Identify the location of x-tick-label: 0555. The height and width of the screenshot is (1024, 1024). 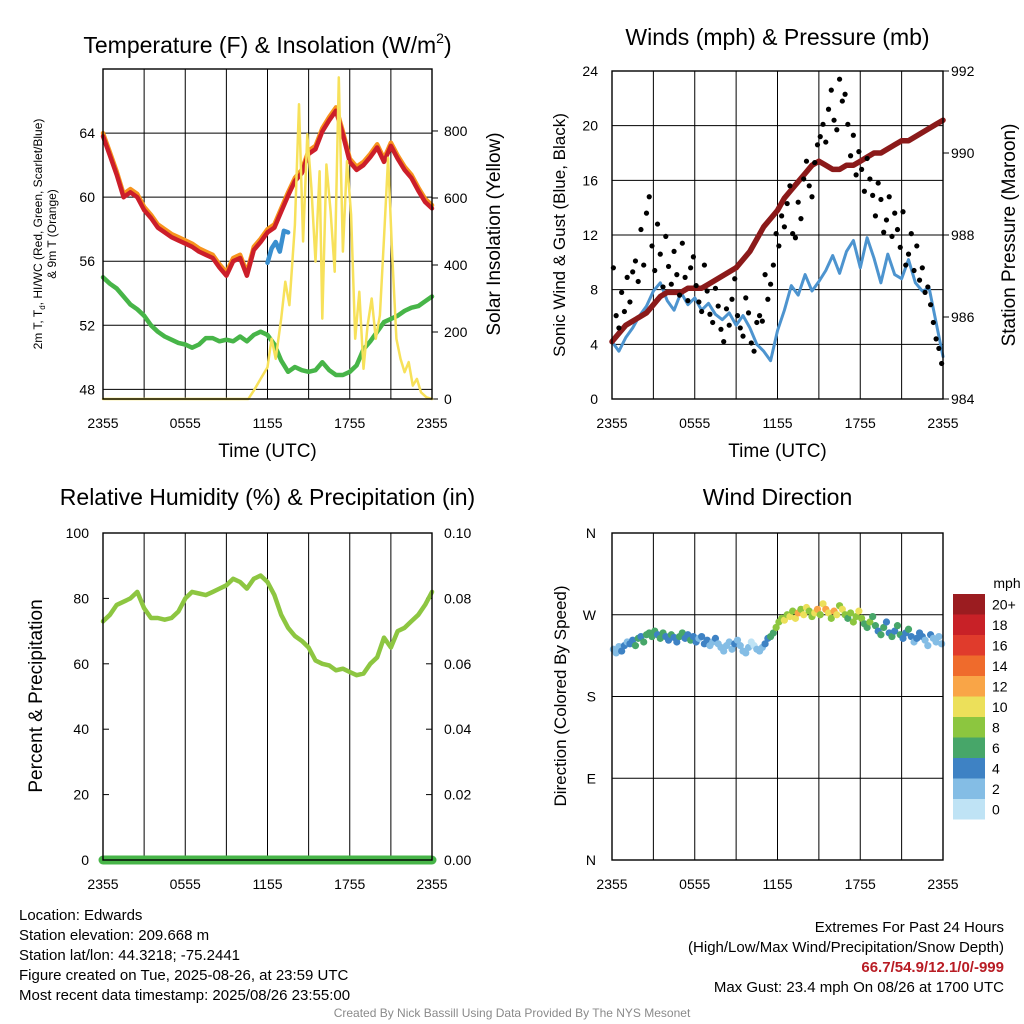
(185, 423).